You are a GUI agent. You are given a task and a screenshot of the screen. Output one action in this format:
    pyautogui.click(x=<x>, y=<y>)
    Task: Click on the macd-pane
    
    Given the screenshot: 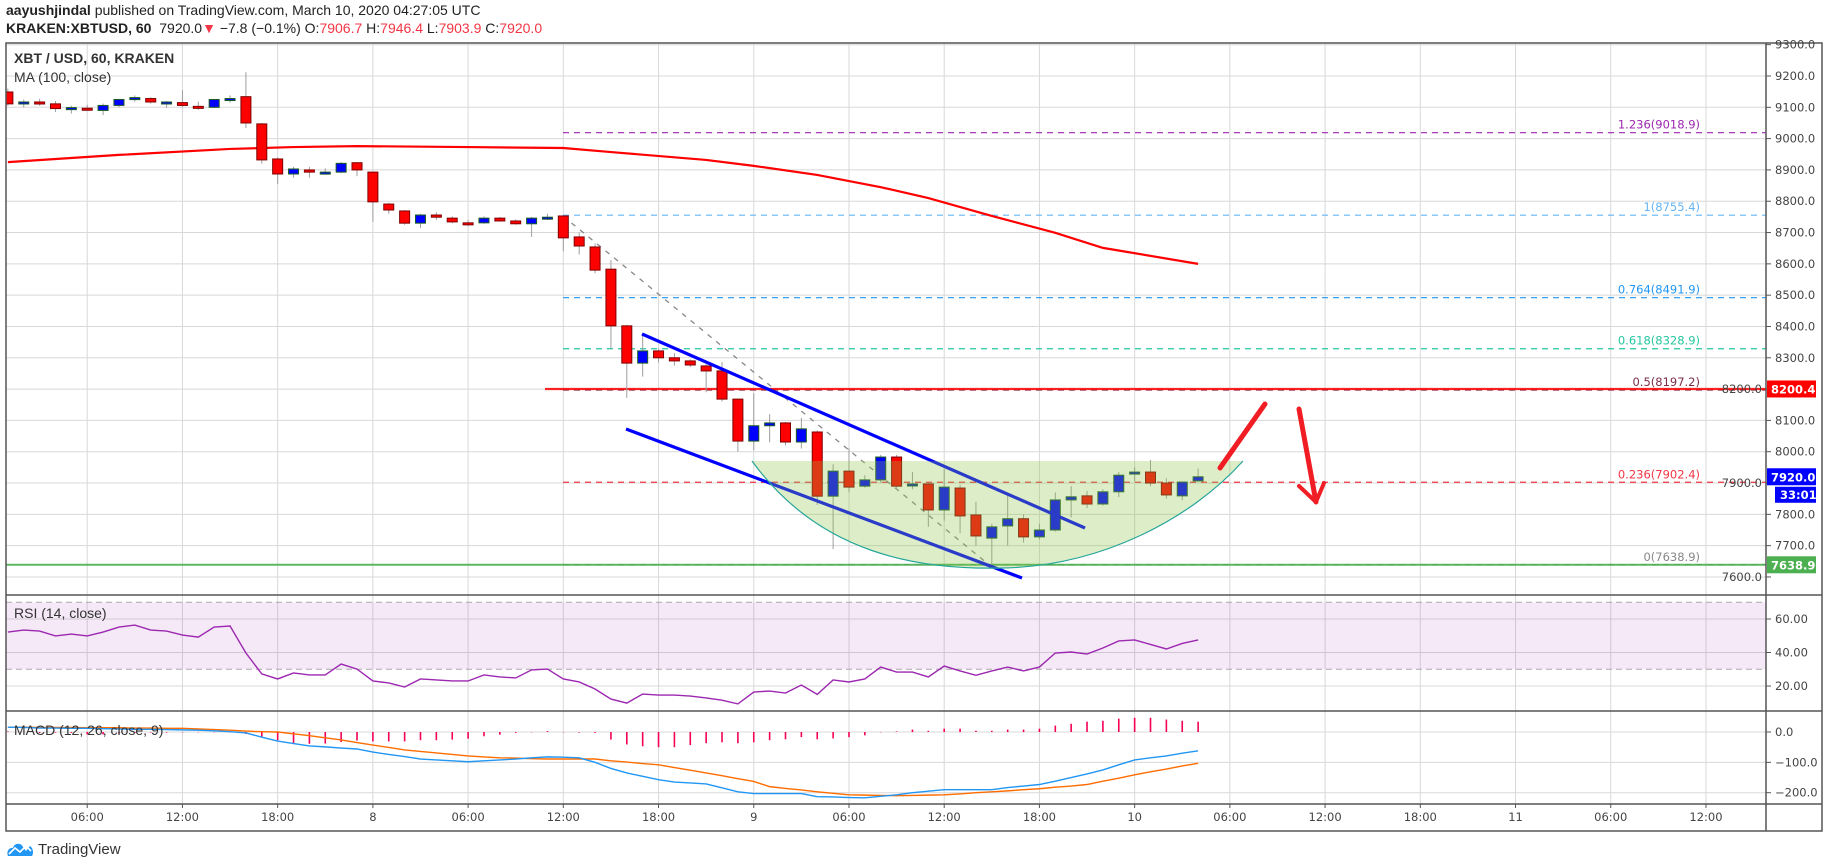 What is the action you would take?
    pyautogui.click(x=603, y=758)
    